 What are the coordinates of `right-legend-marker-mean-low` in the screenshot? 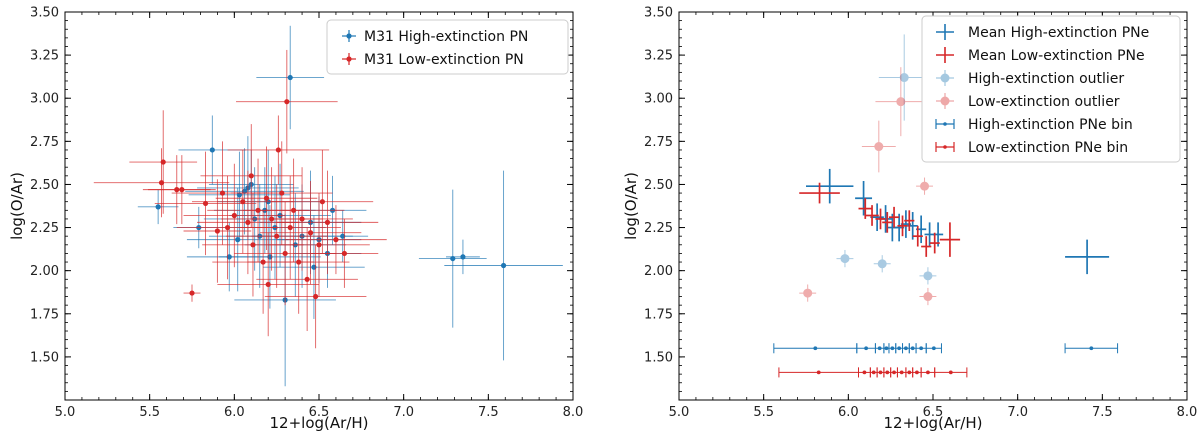 It's located at (945, 55).